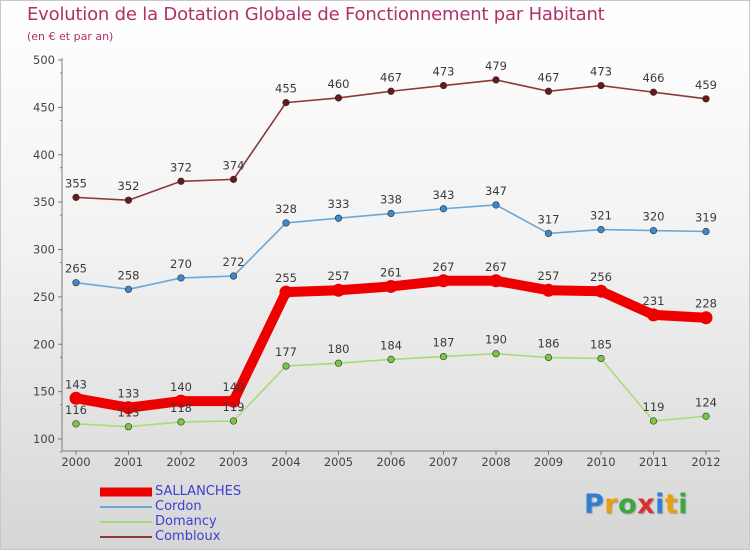  I want to click on x-tick-label: 2002, so click(180, 462).